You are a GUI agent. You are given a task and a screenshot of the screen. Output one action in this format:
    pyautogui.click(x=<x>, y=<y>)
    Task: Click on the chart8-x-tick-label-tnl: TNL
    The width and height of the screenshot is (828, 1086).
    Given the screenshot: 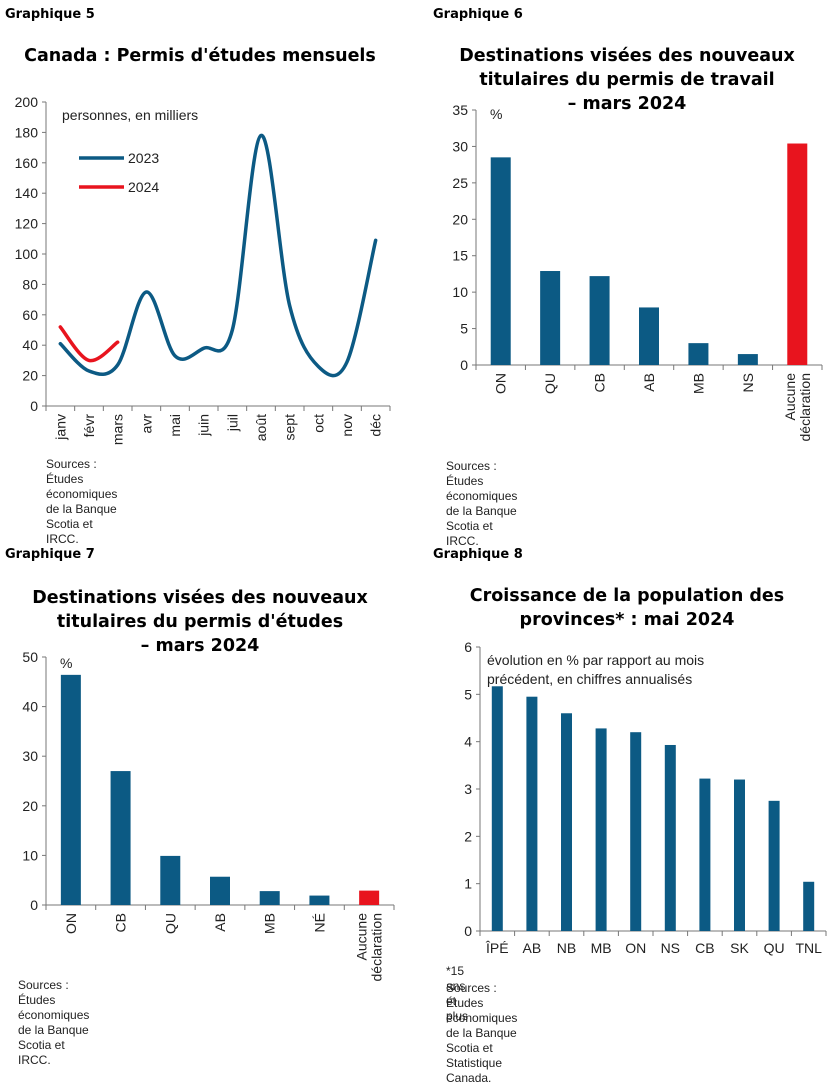 What is the action you would take?
    pyautogui.click(x=808, y=948)
    